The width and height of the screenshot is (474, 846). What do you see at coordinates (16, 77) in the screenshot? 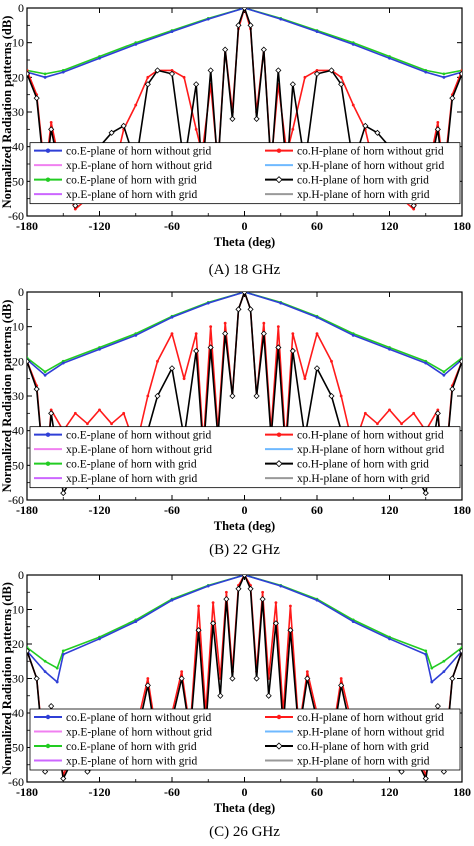
I see `y-tick-label: -20` at bounding box center [16, 77].